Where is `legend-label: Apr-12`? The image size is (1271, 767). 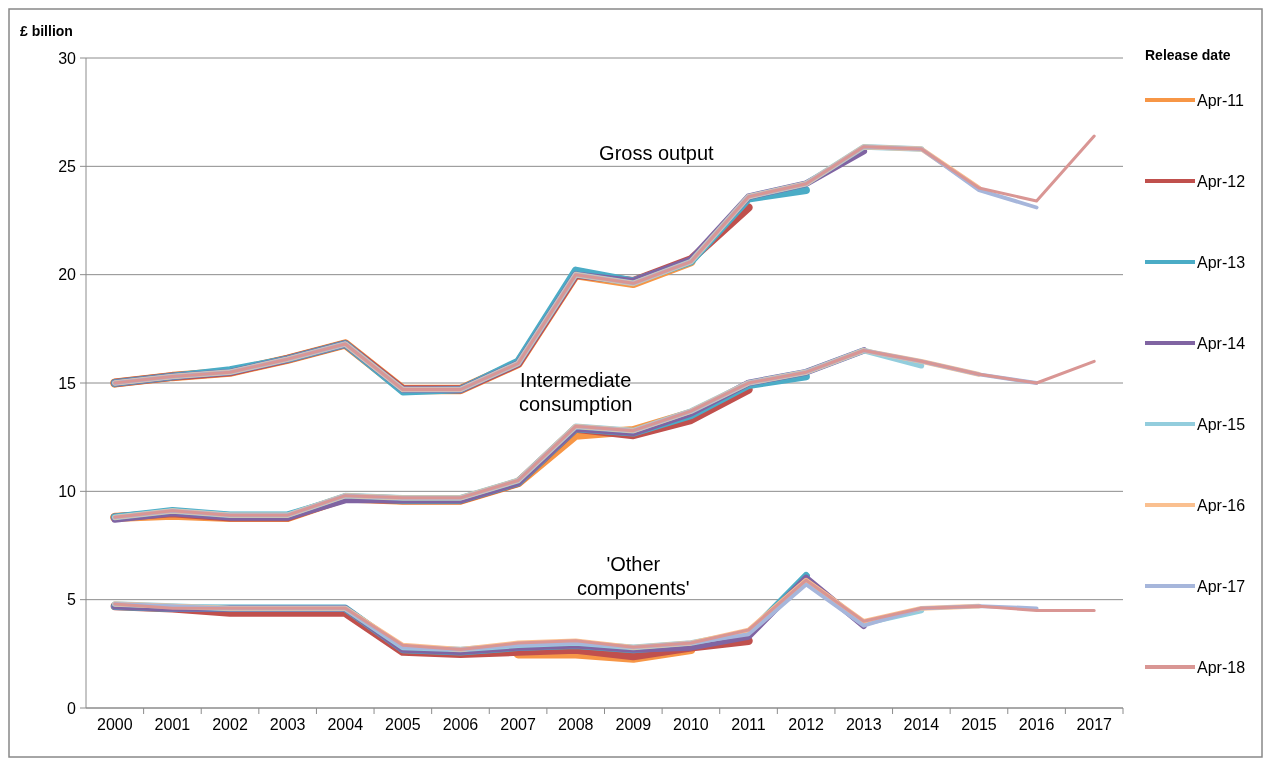
legend-label: Apr-12 is located at coordinates (1221, 181).